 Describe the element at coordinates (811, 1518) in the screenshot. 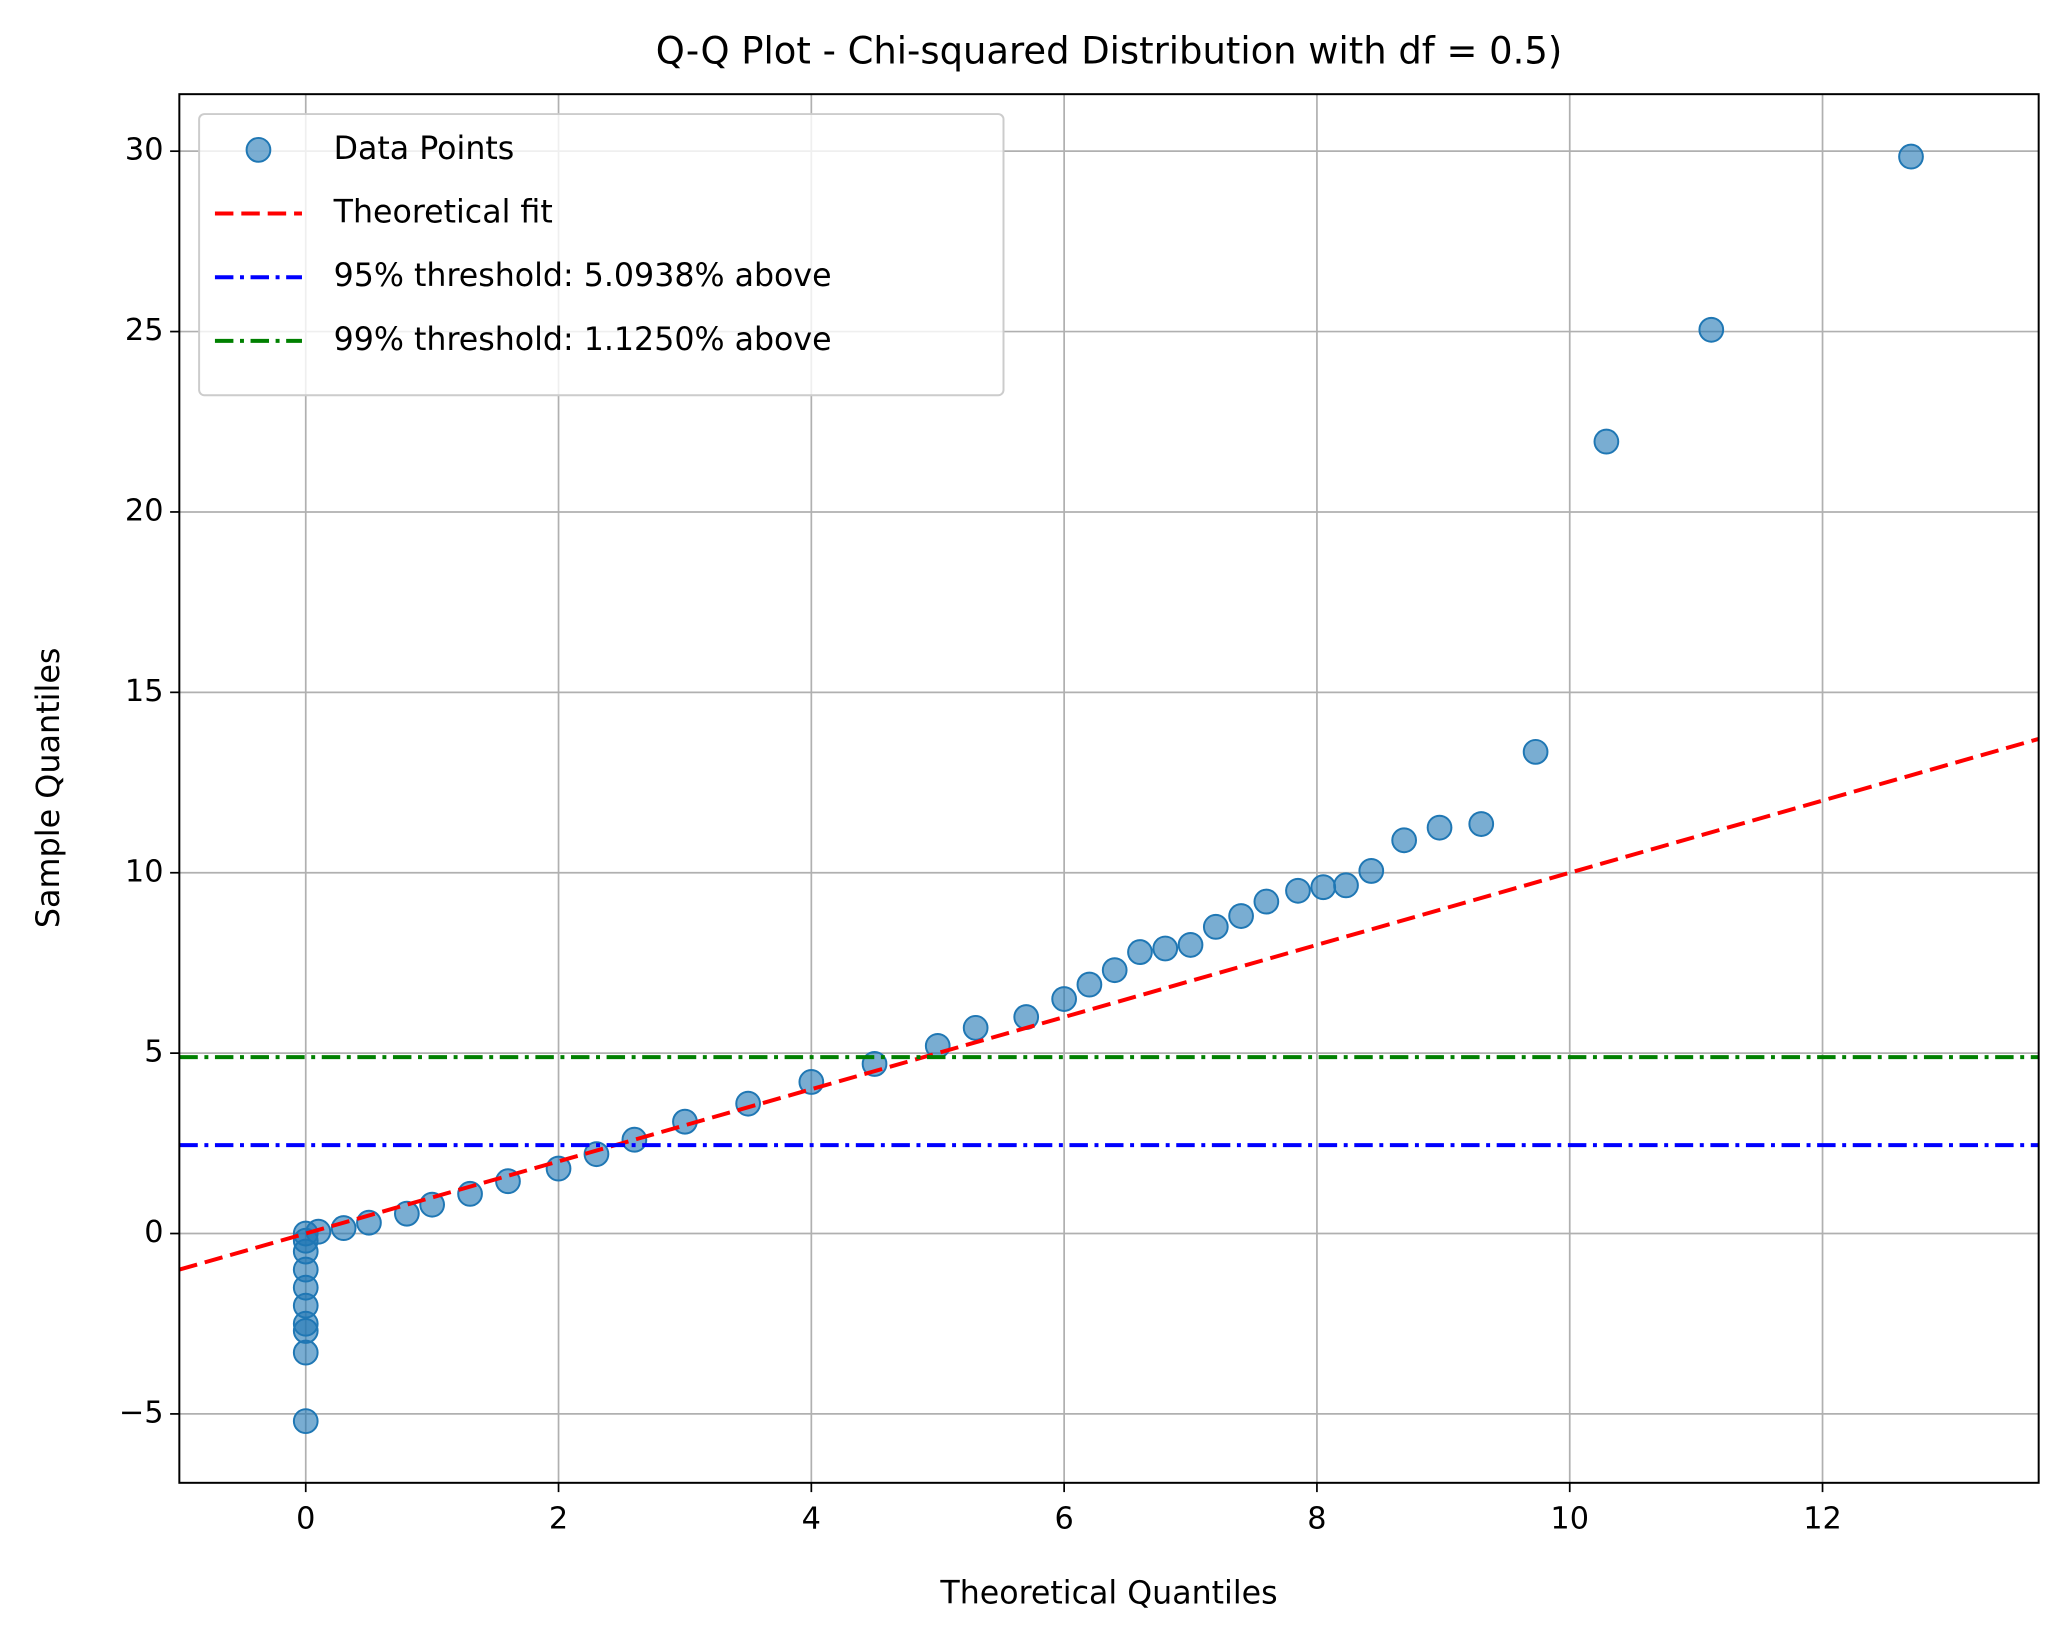

I see `x-tick-label: 4` at that location.